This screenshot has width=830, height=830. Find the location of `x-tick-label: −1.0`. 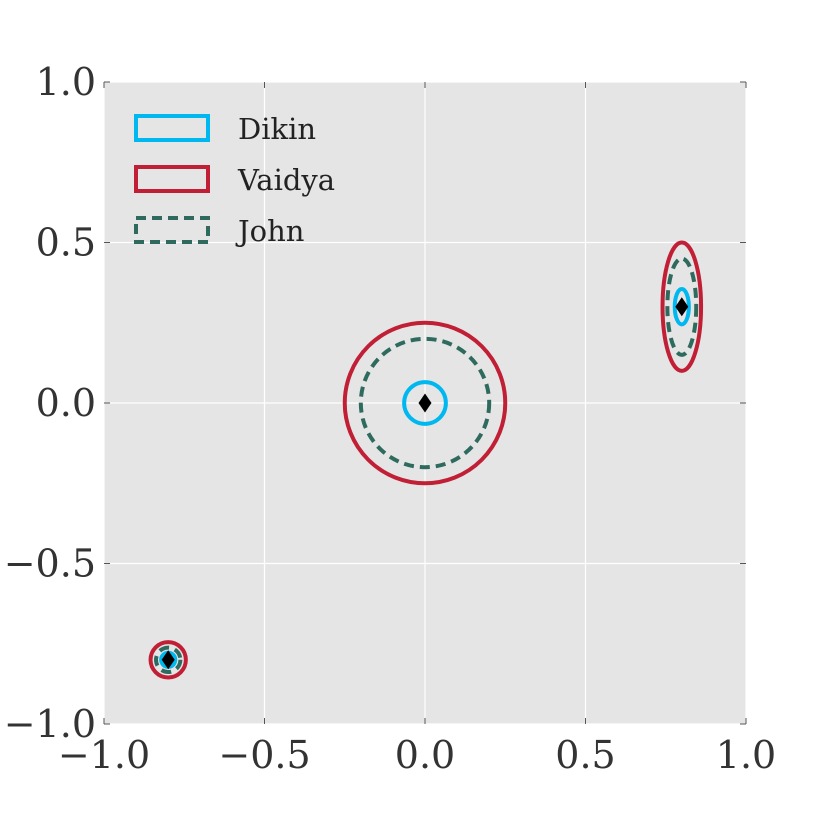

x-tick-label: −1.0 is located at coordinates (104, 755).